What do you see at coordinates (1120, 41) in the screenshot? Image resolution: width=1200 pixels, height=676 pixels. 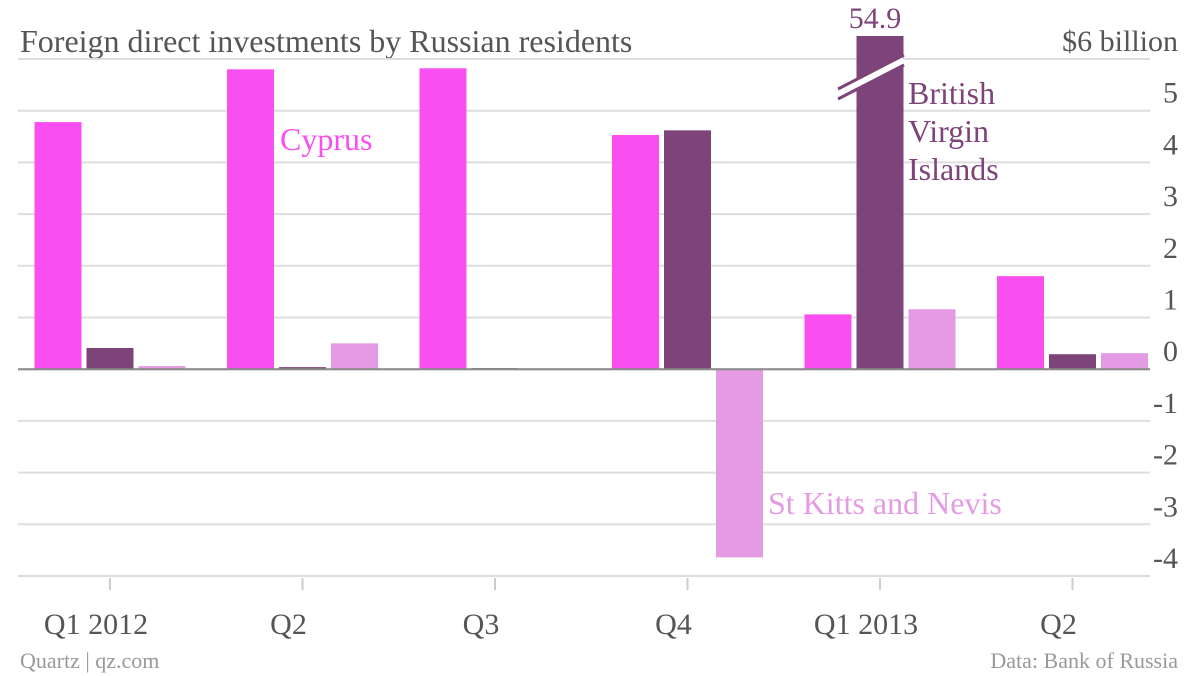 I see `y-tick-label: $6 billion` at bounding box center [1120, 41].